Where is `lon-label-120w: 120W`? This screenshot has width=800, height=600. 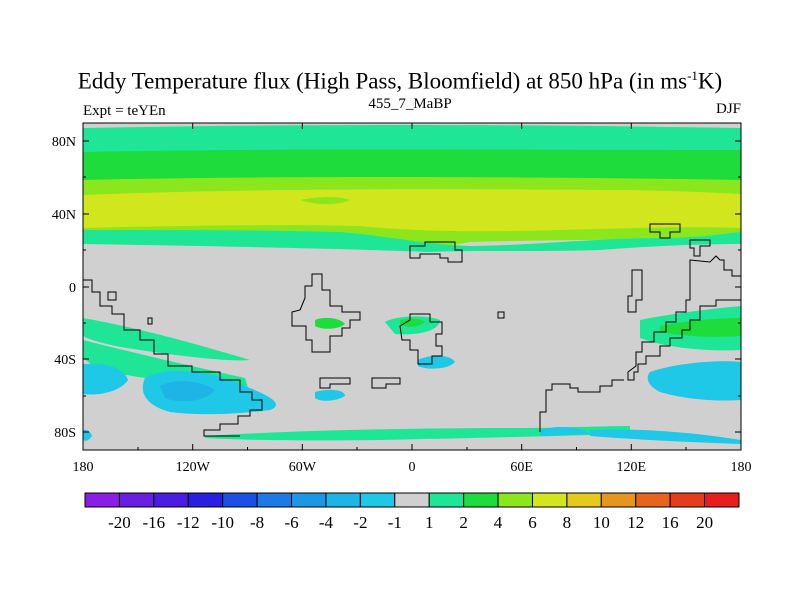 lon-label-120w: 120W is located at coordinates (193, 467).